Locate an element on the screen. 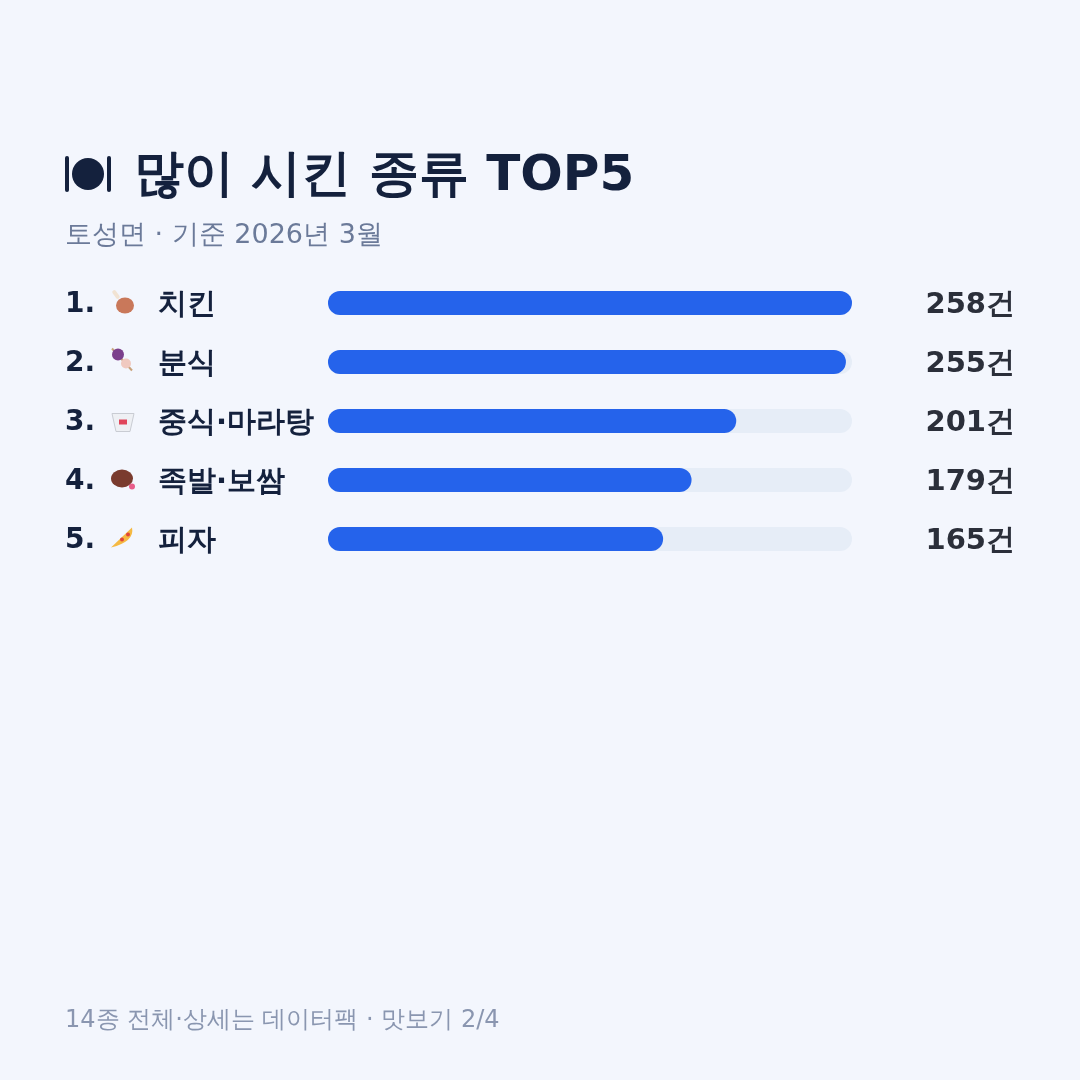 This screenshot has height=1080, width=1080. category-label: 5. 피자 is located at coordinates (140, 538).